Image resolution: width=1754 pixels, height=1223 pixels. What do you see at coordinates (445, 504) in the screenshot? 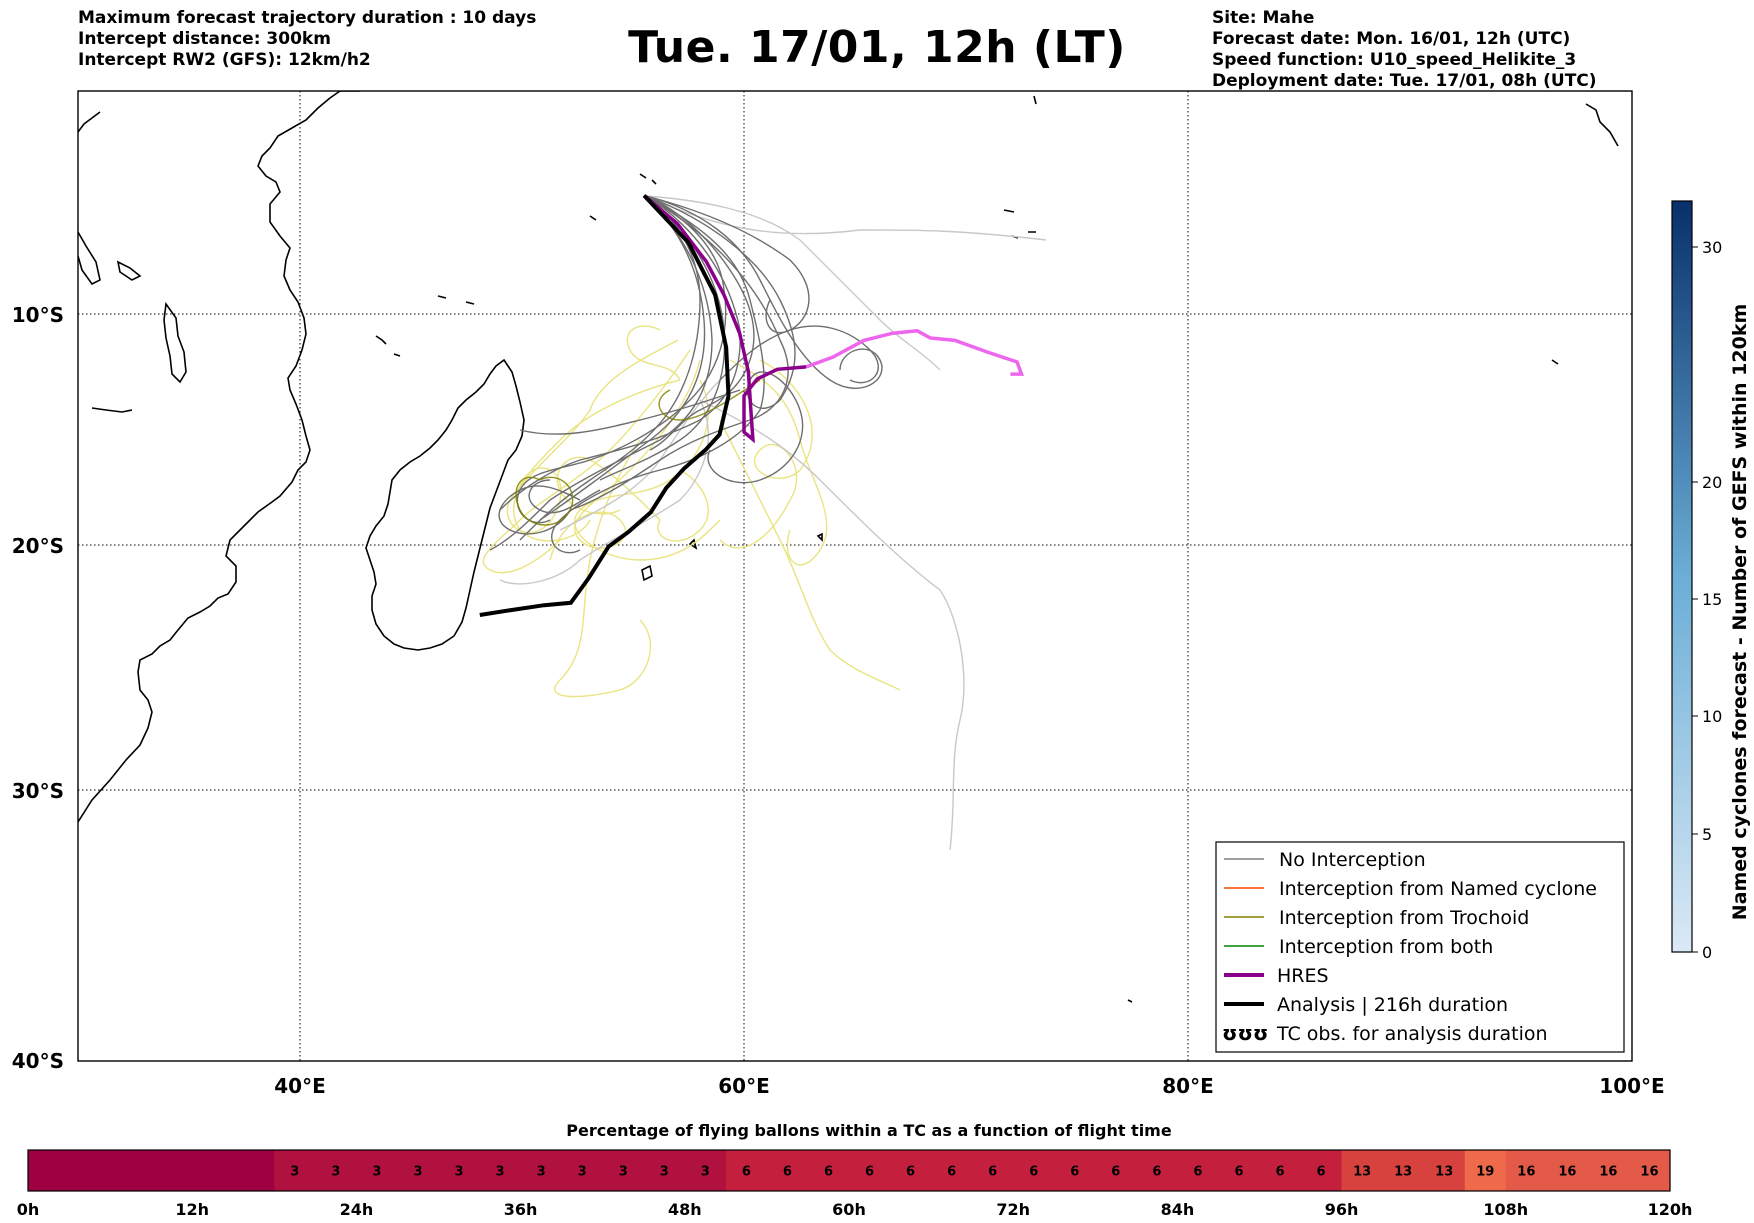
I see `madagascar-coastline` at bounding box center [445, 504].